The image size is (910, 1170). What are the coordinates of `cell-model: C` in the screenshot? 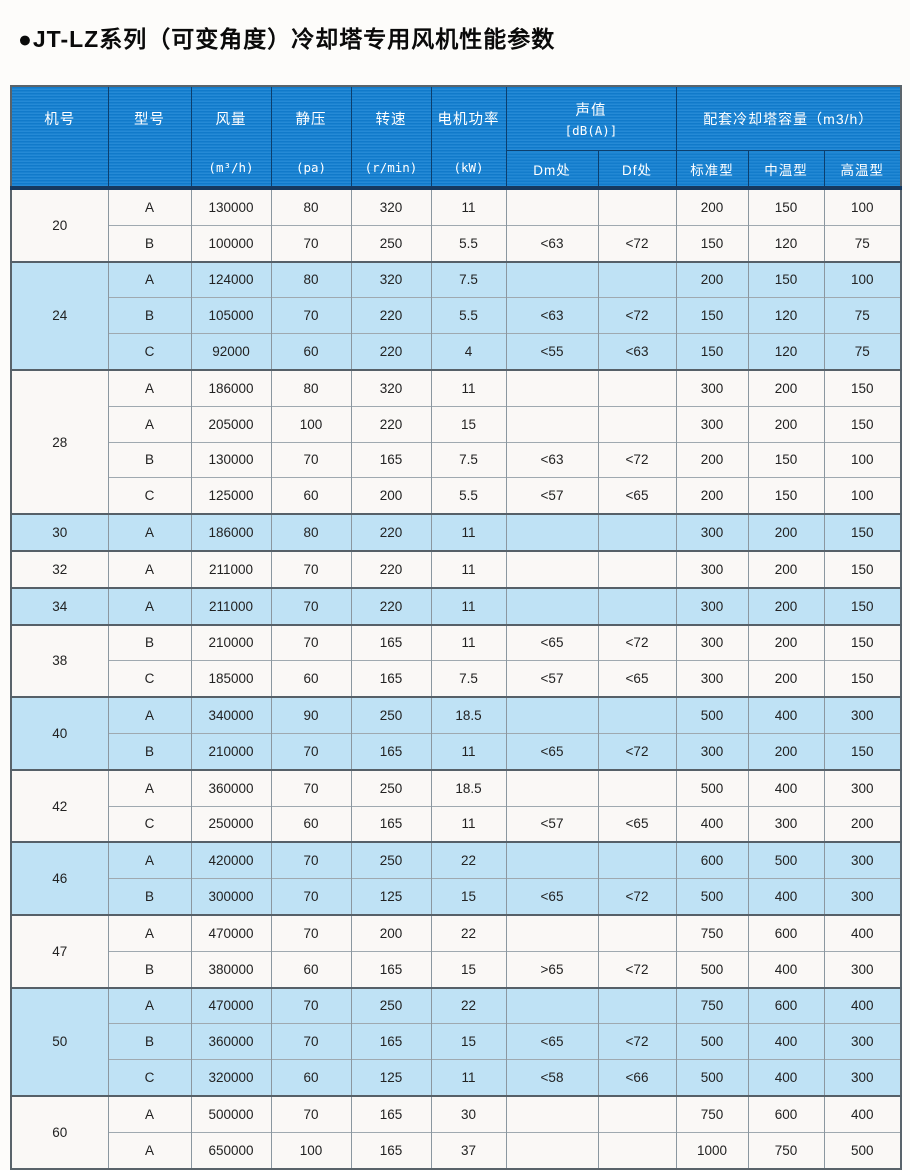 It's located at (149, 679).